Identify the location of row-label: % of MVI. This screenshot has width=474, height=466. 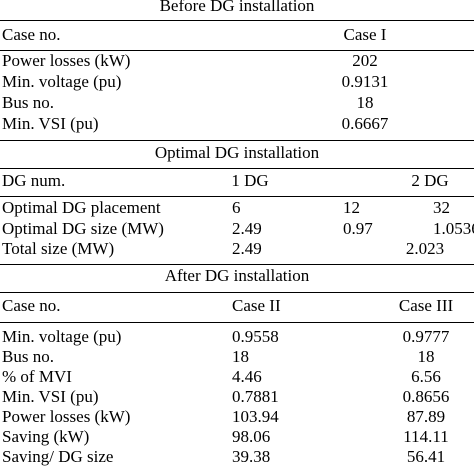
(37, 376).